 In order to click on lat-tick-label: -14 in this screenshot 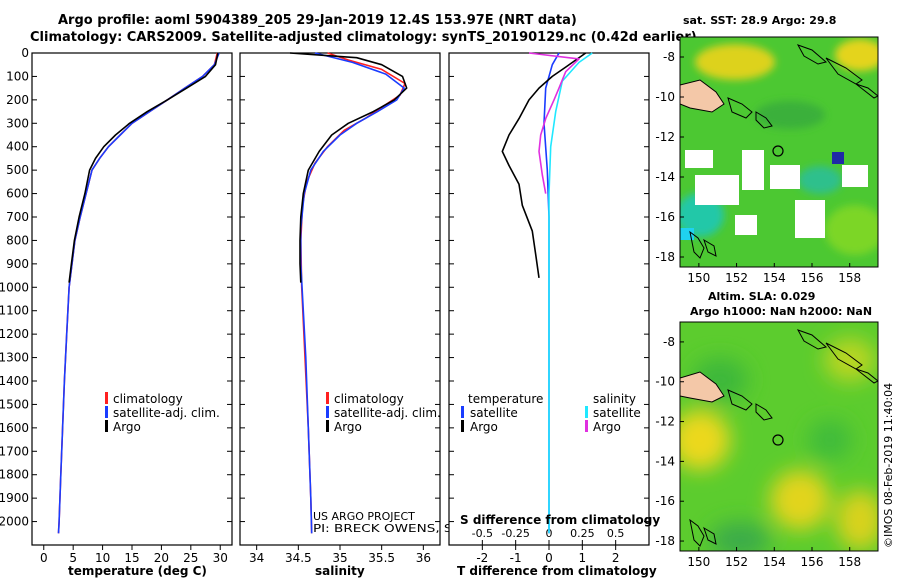, I will do `click(665, 177)`.